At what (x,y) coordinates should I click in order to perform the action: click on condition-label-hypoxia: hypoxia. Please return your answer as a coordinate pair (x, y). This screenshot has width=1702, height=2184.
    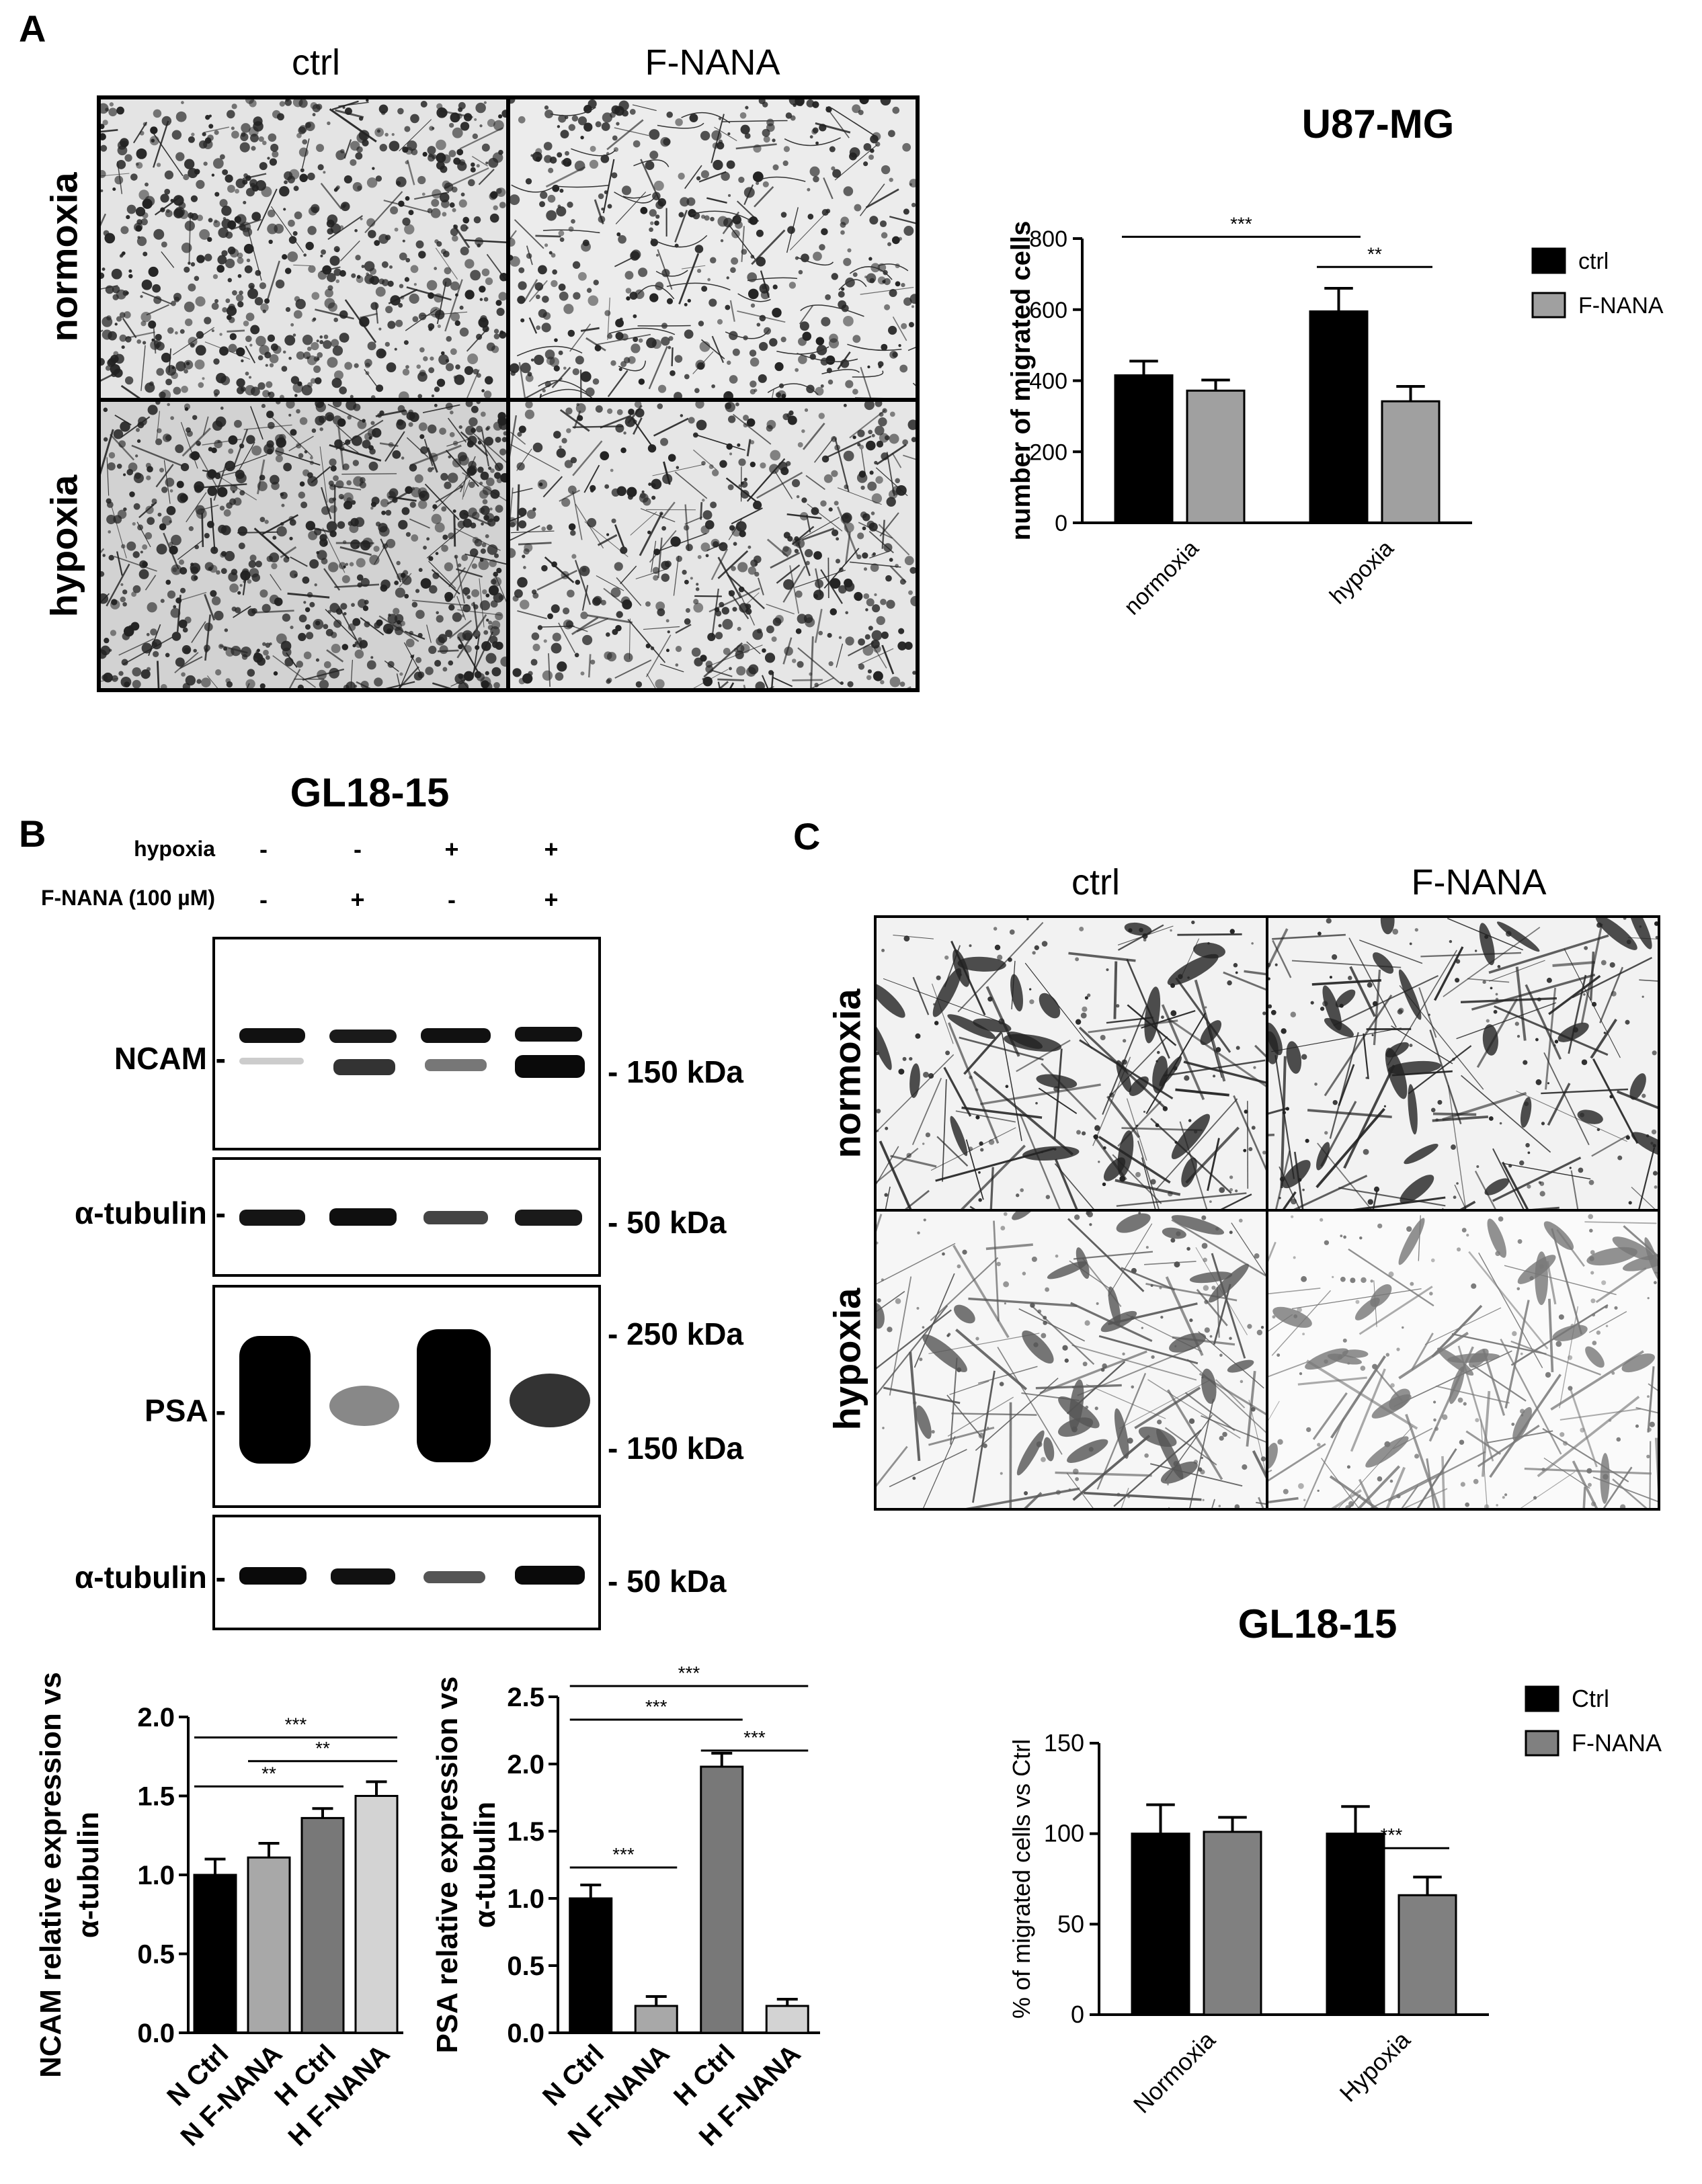
    Looking at the image, I should click on (174, 849).